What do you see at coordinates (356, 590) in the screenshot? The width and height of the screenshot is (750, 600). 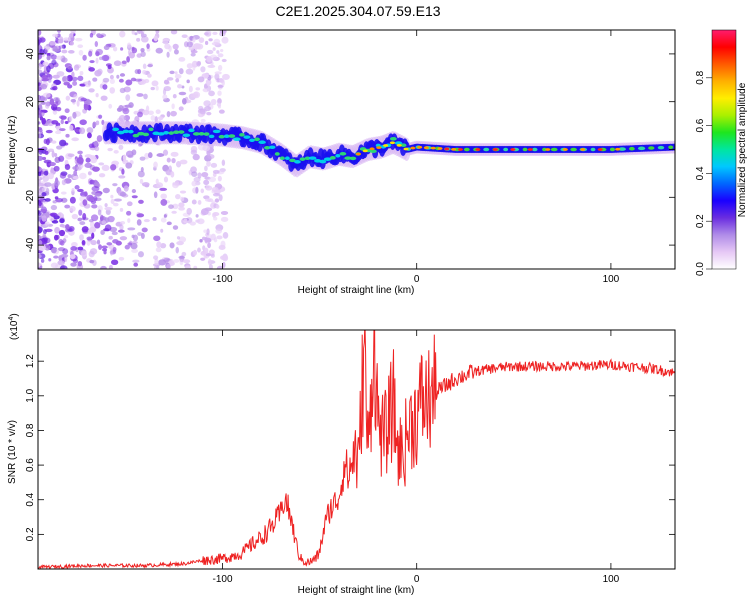 I see `snr-xlabel: Height of straight line (km)` at bounding box center [356, 590].